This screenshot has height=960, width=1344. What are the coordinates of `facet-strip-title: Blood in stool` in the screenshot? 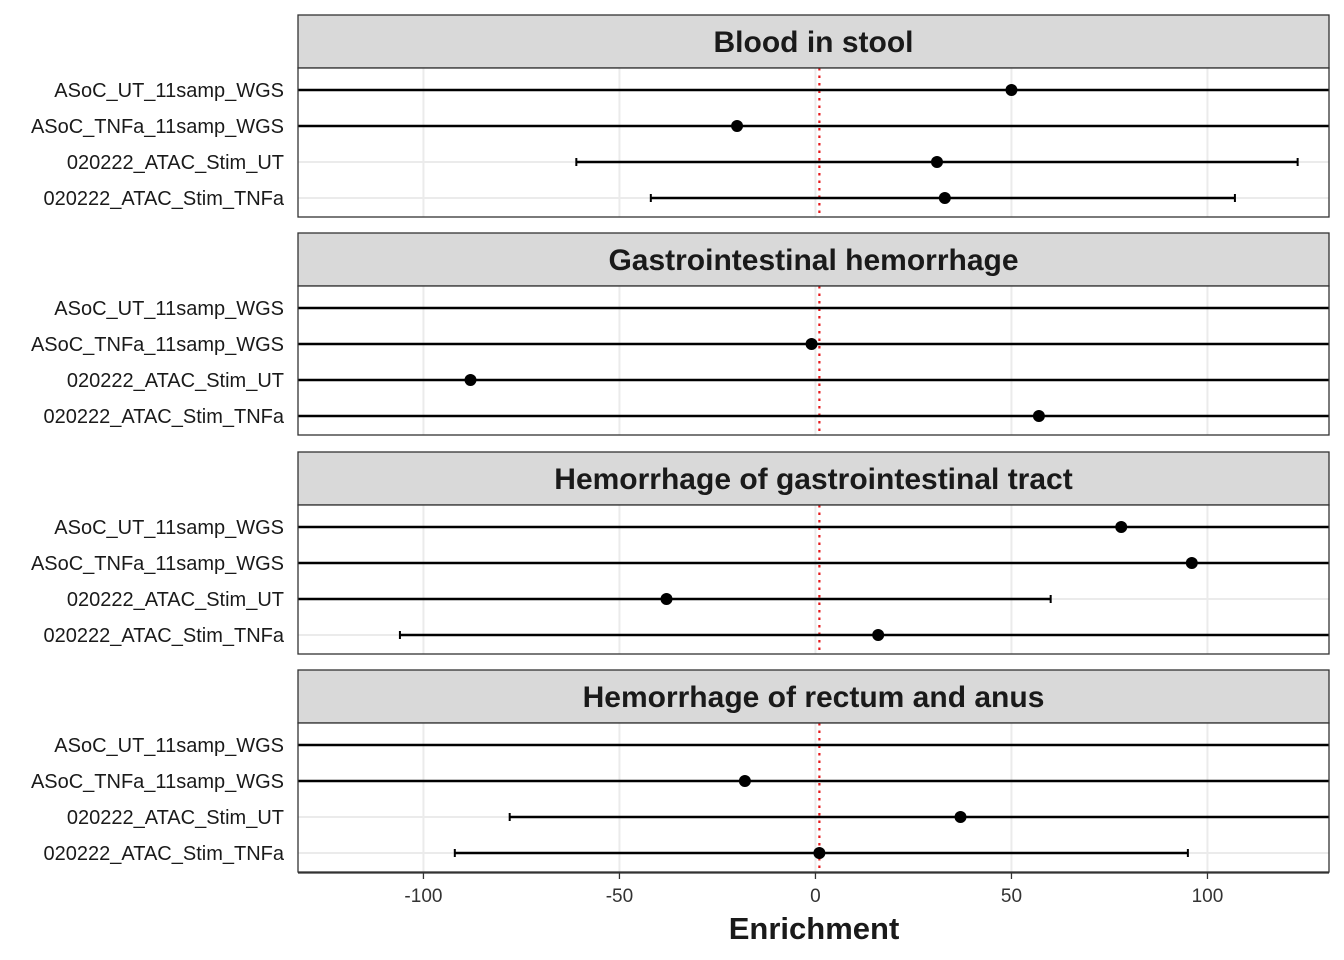 It's located at (814, 42).